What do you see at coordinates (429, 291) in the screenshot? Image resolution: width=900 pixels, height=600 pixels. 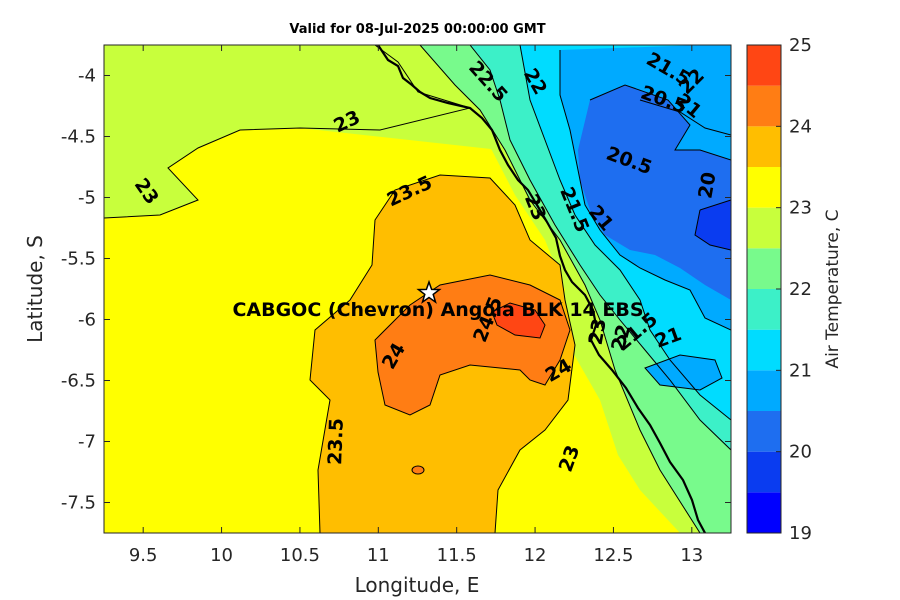 I see `star-marker` at bounding box center [429, 291].